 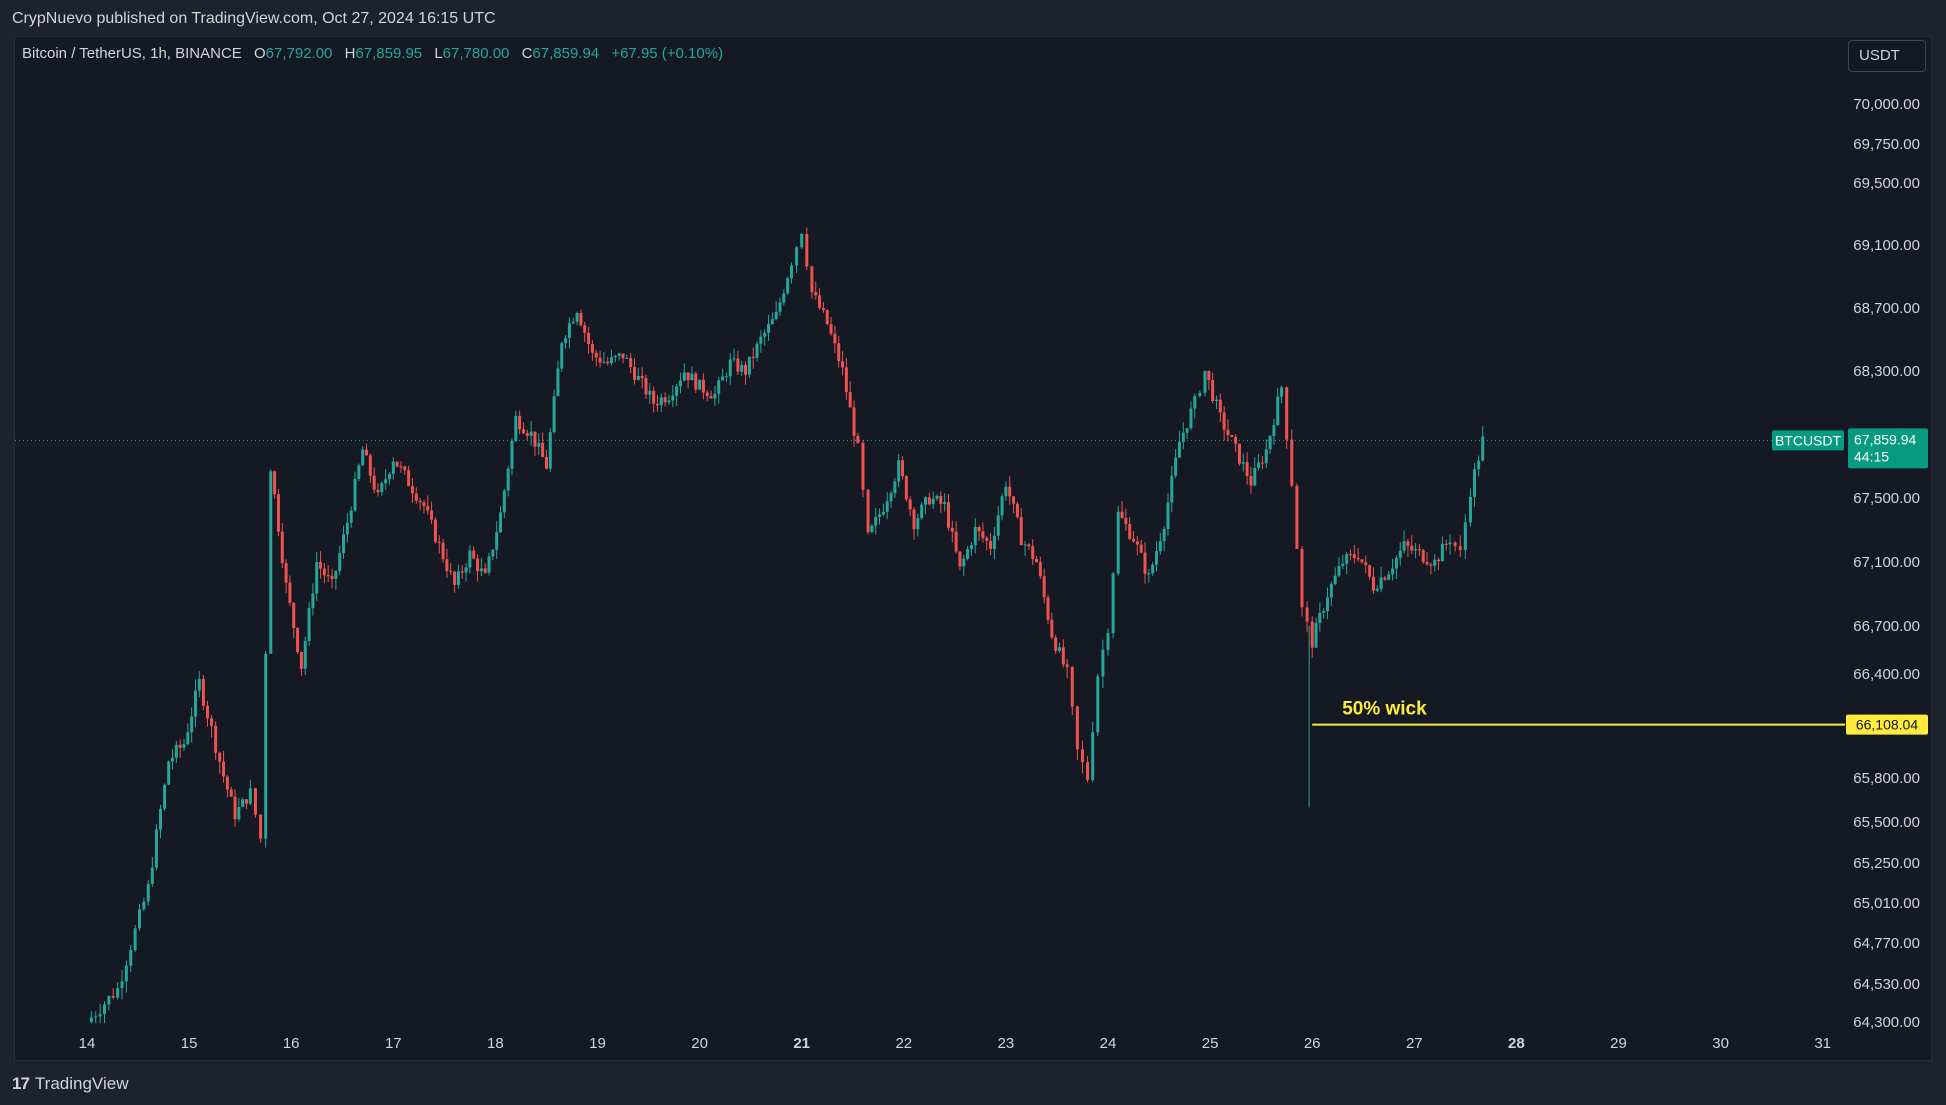 What do you see at coordinates (955, 1043) in the screenshot?
I see `x-axis: 14 15 16 17 18 19 20 21 22 23 24 25 26 27 28 29 30 31` at bounding box center [955, 1043].